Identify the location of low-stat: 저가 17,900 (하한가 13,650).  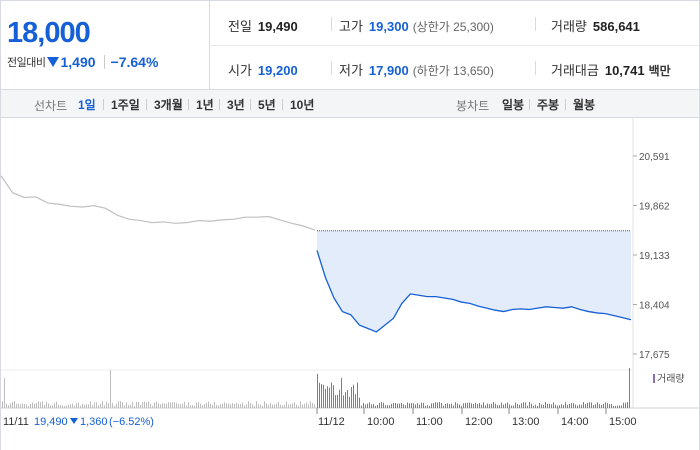
(416, 69).